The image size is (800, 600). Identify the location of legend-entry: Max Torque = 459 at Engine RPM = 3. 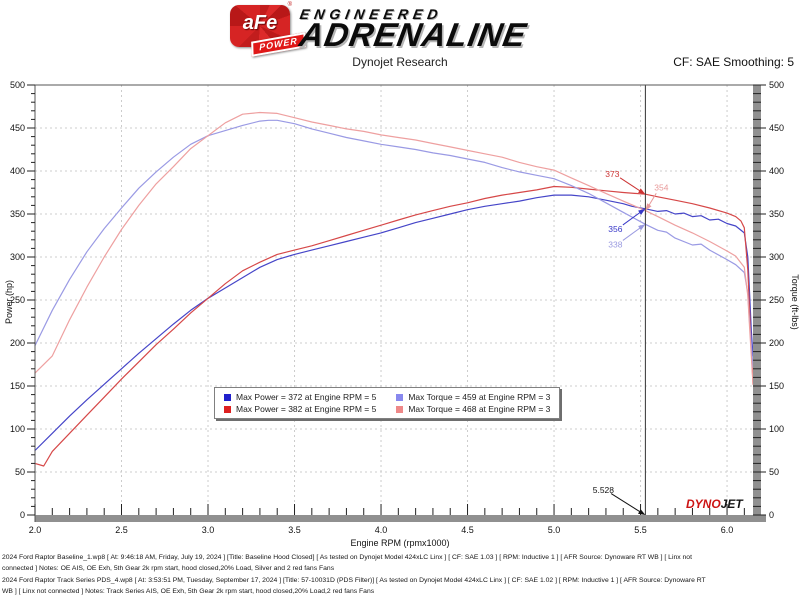
(473, 397).